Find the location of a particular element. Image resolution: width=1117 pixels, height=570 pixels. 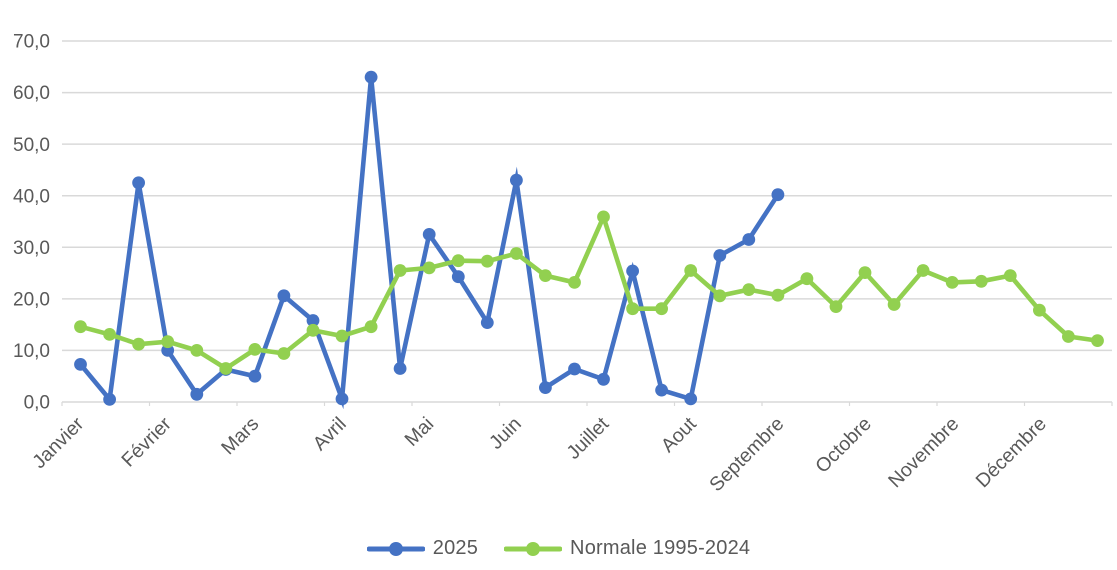

y-axis-label: 10,0 is located at coordinates (31, 351).